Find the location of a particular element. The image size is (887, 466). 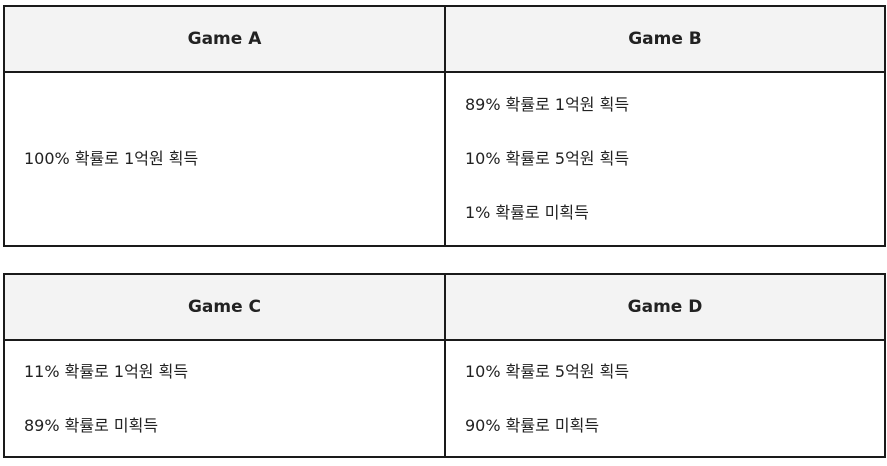

outcome-line: 100% 확률로 1억원 획득 is located at coordinates (111, 158).